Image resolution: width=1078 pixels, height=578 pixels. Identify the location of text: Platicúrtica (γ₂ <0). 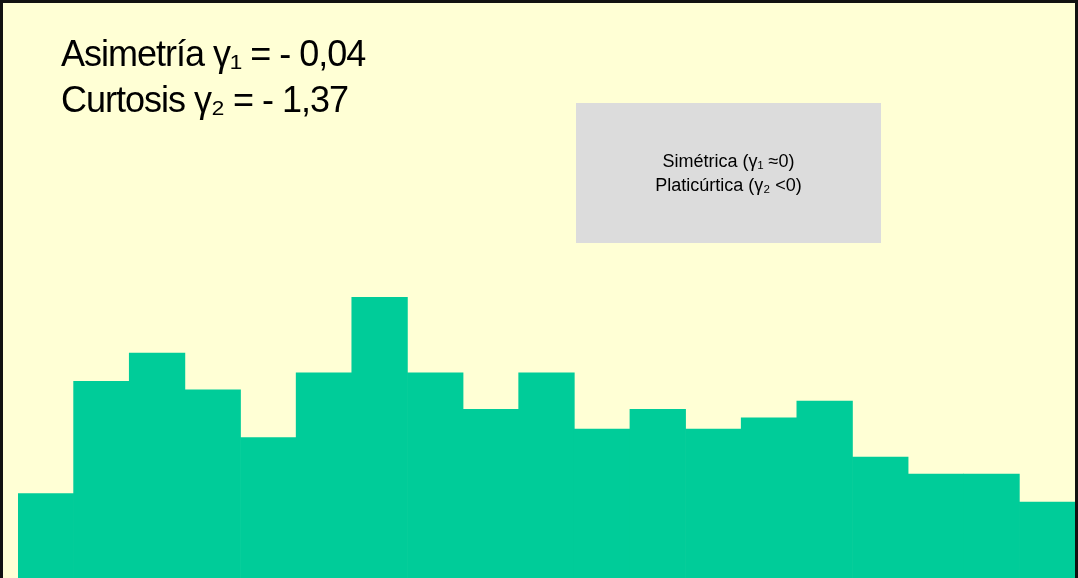
(728, 185).